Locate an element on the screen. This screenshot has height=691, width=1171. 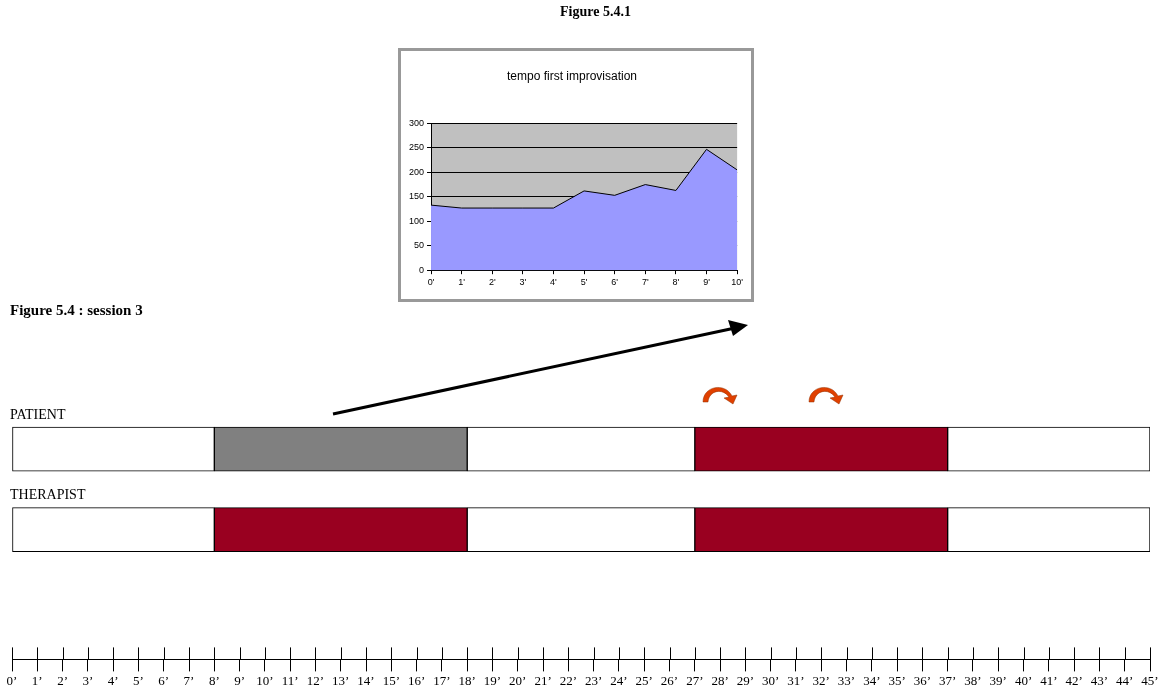
x-tick-label: 15’ is located at coordinates (391, 680).